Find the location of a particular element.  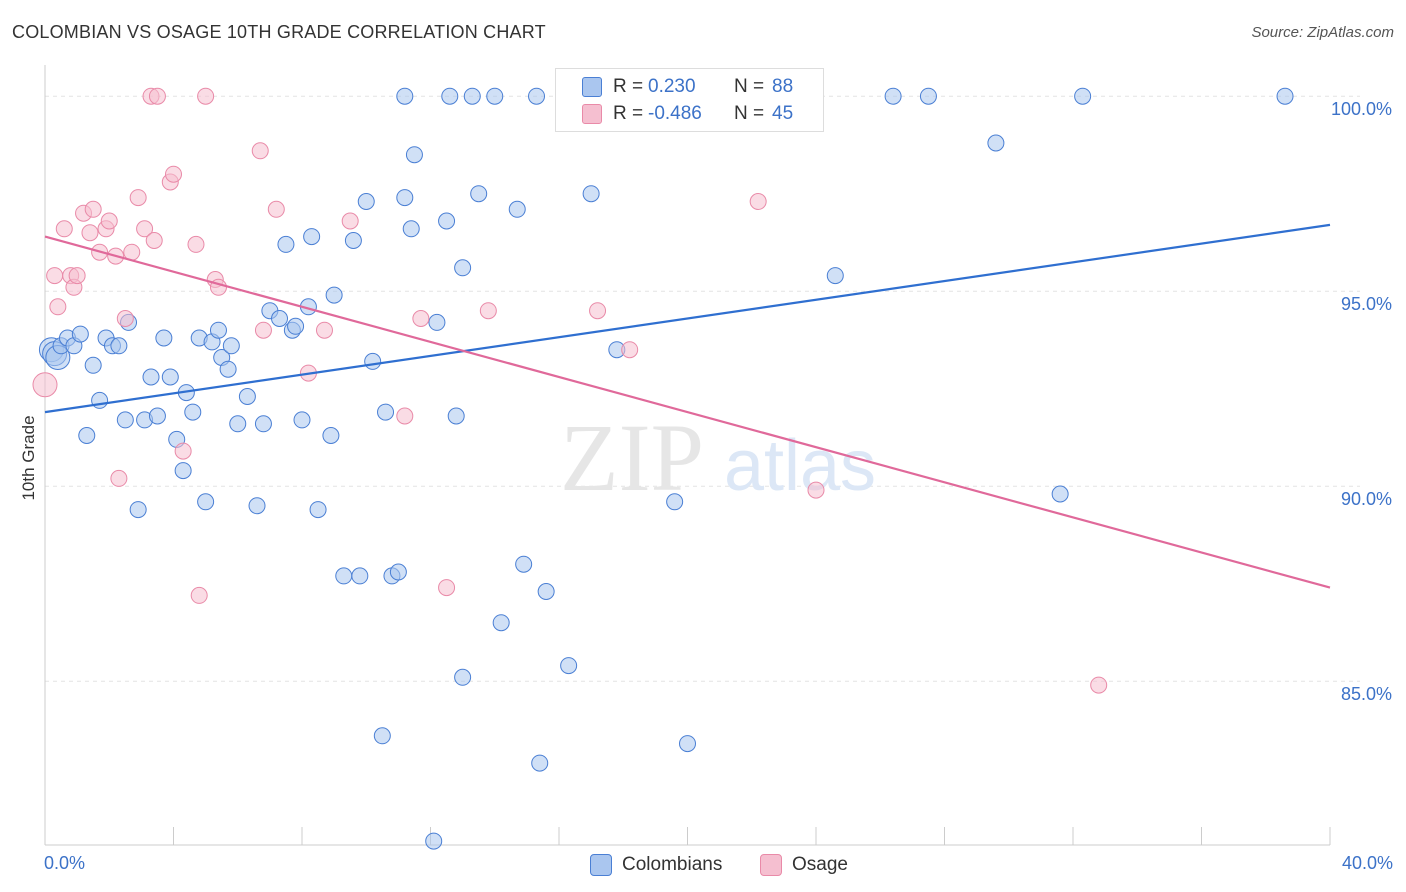

legend-swatch-colombians is located at coordinates (592, 87).